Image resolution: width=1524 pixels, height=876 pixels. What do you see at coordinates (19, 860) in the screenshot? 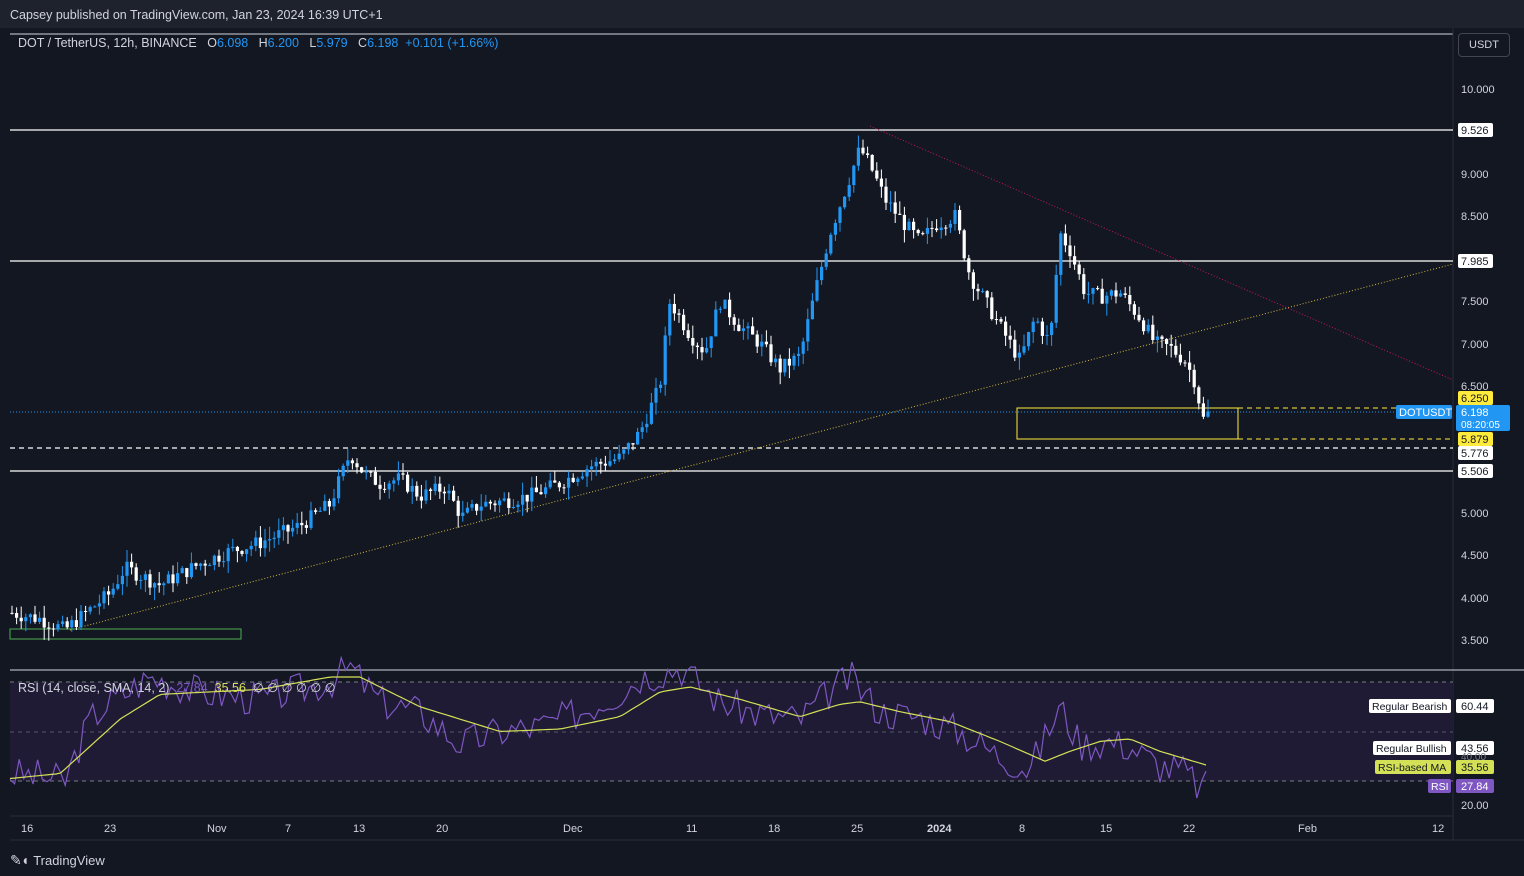
I see `tv-logo-icon: ✎◖` at bounding box center [19, 860].